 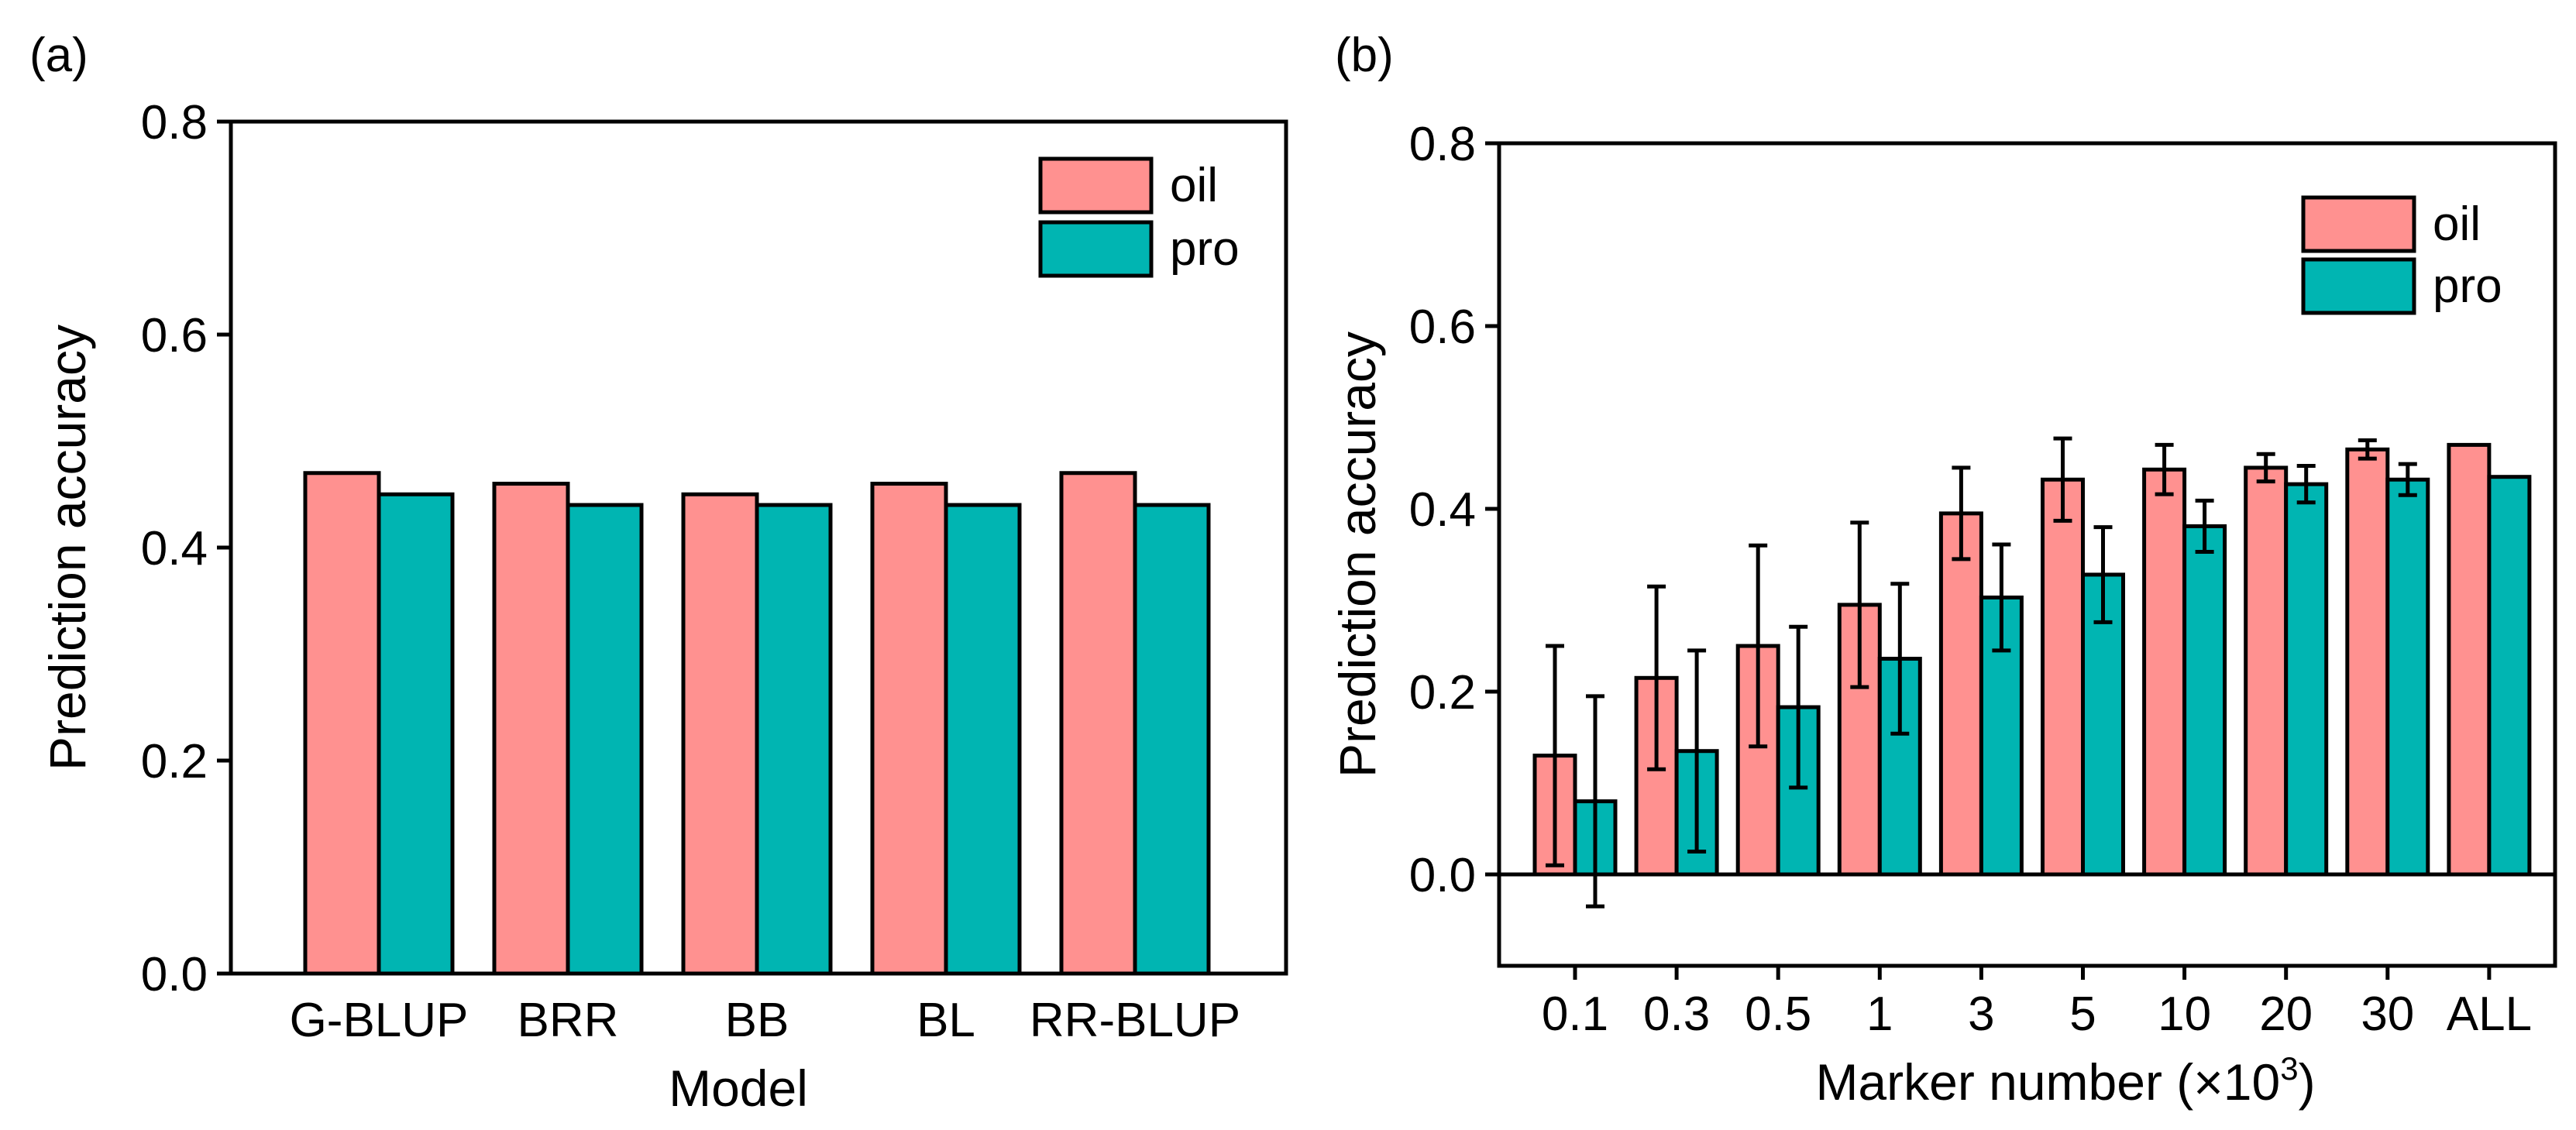 What do you see at coordinates (2082, 1014) in the screenshot?
I see `panel-b-x-tick-label: 5` at bounding box center [2082, 1014].